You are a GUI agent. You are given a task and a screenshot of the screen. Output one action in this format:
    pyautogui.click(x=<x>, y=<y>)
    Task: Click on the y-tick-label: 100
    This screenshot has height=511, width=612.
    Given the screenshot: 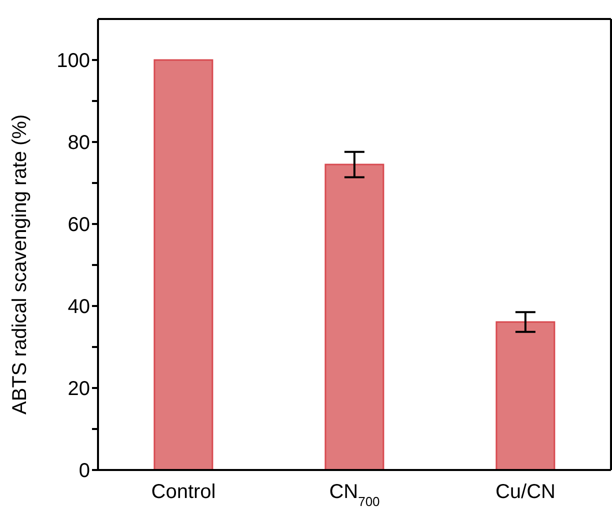 What is the action you would take?
    pyautogui.click(x=73, y=61)
    